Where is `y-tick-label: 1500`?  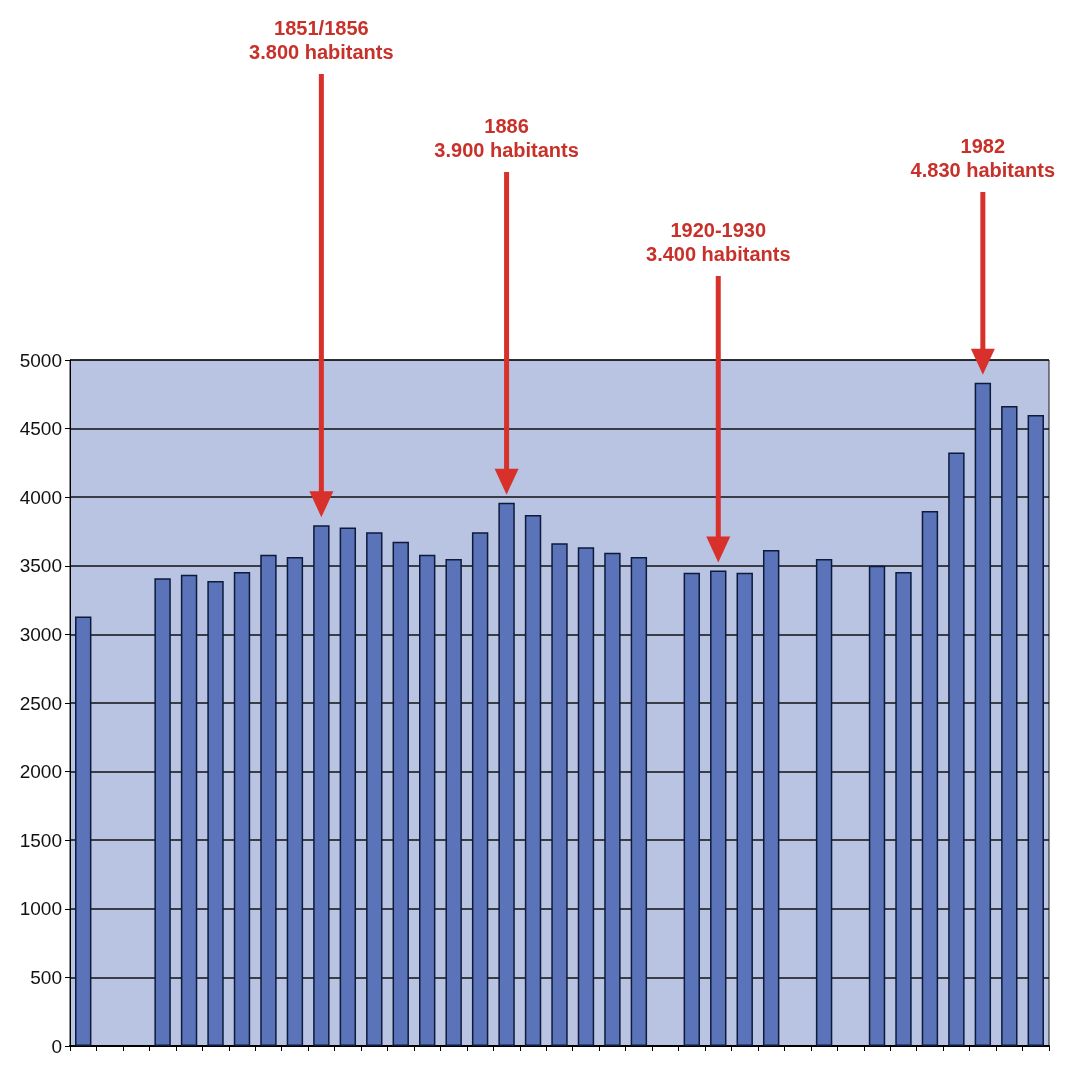 y-tick-label: 1500 is located at coordinates (40, 840).